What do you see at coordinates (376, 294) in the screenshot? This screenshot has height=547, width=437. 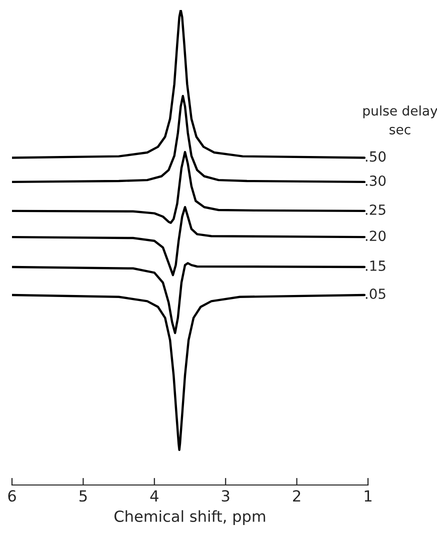 I see `series-label: .05` at bounding box center [376, 294].